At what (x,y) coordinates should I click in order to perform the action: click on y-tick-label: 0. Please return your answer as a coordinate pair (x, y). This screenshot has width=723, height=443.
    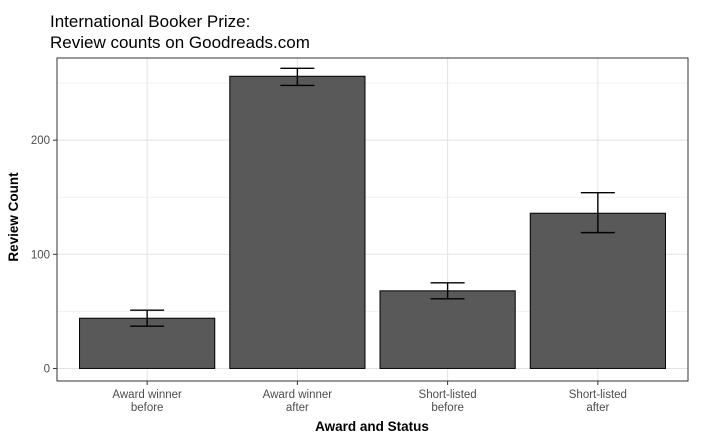
    Looking at the image, I should click on (47, 369).